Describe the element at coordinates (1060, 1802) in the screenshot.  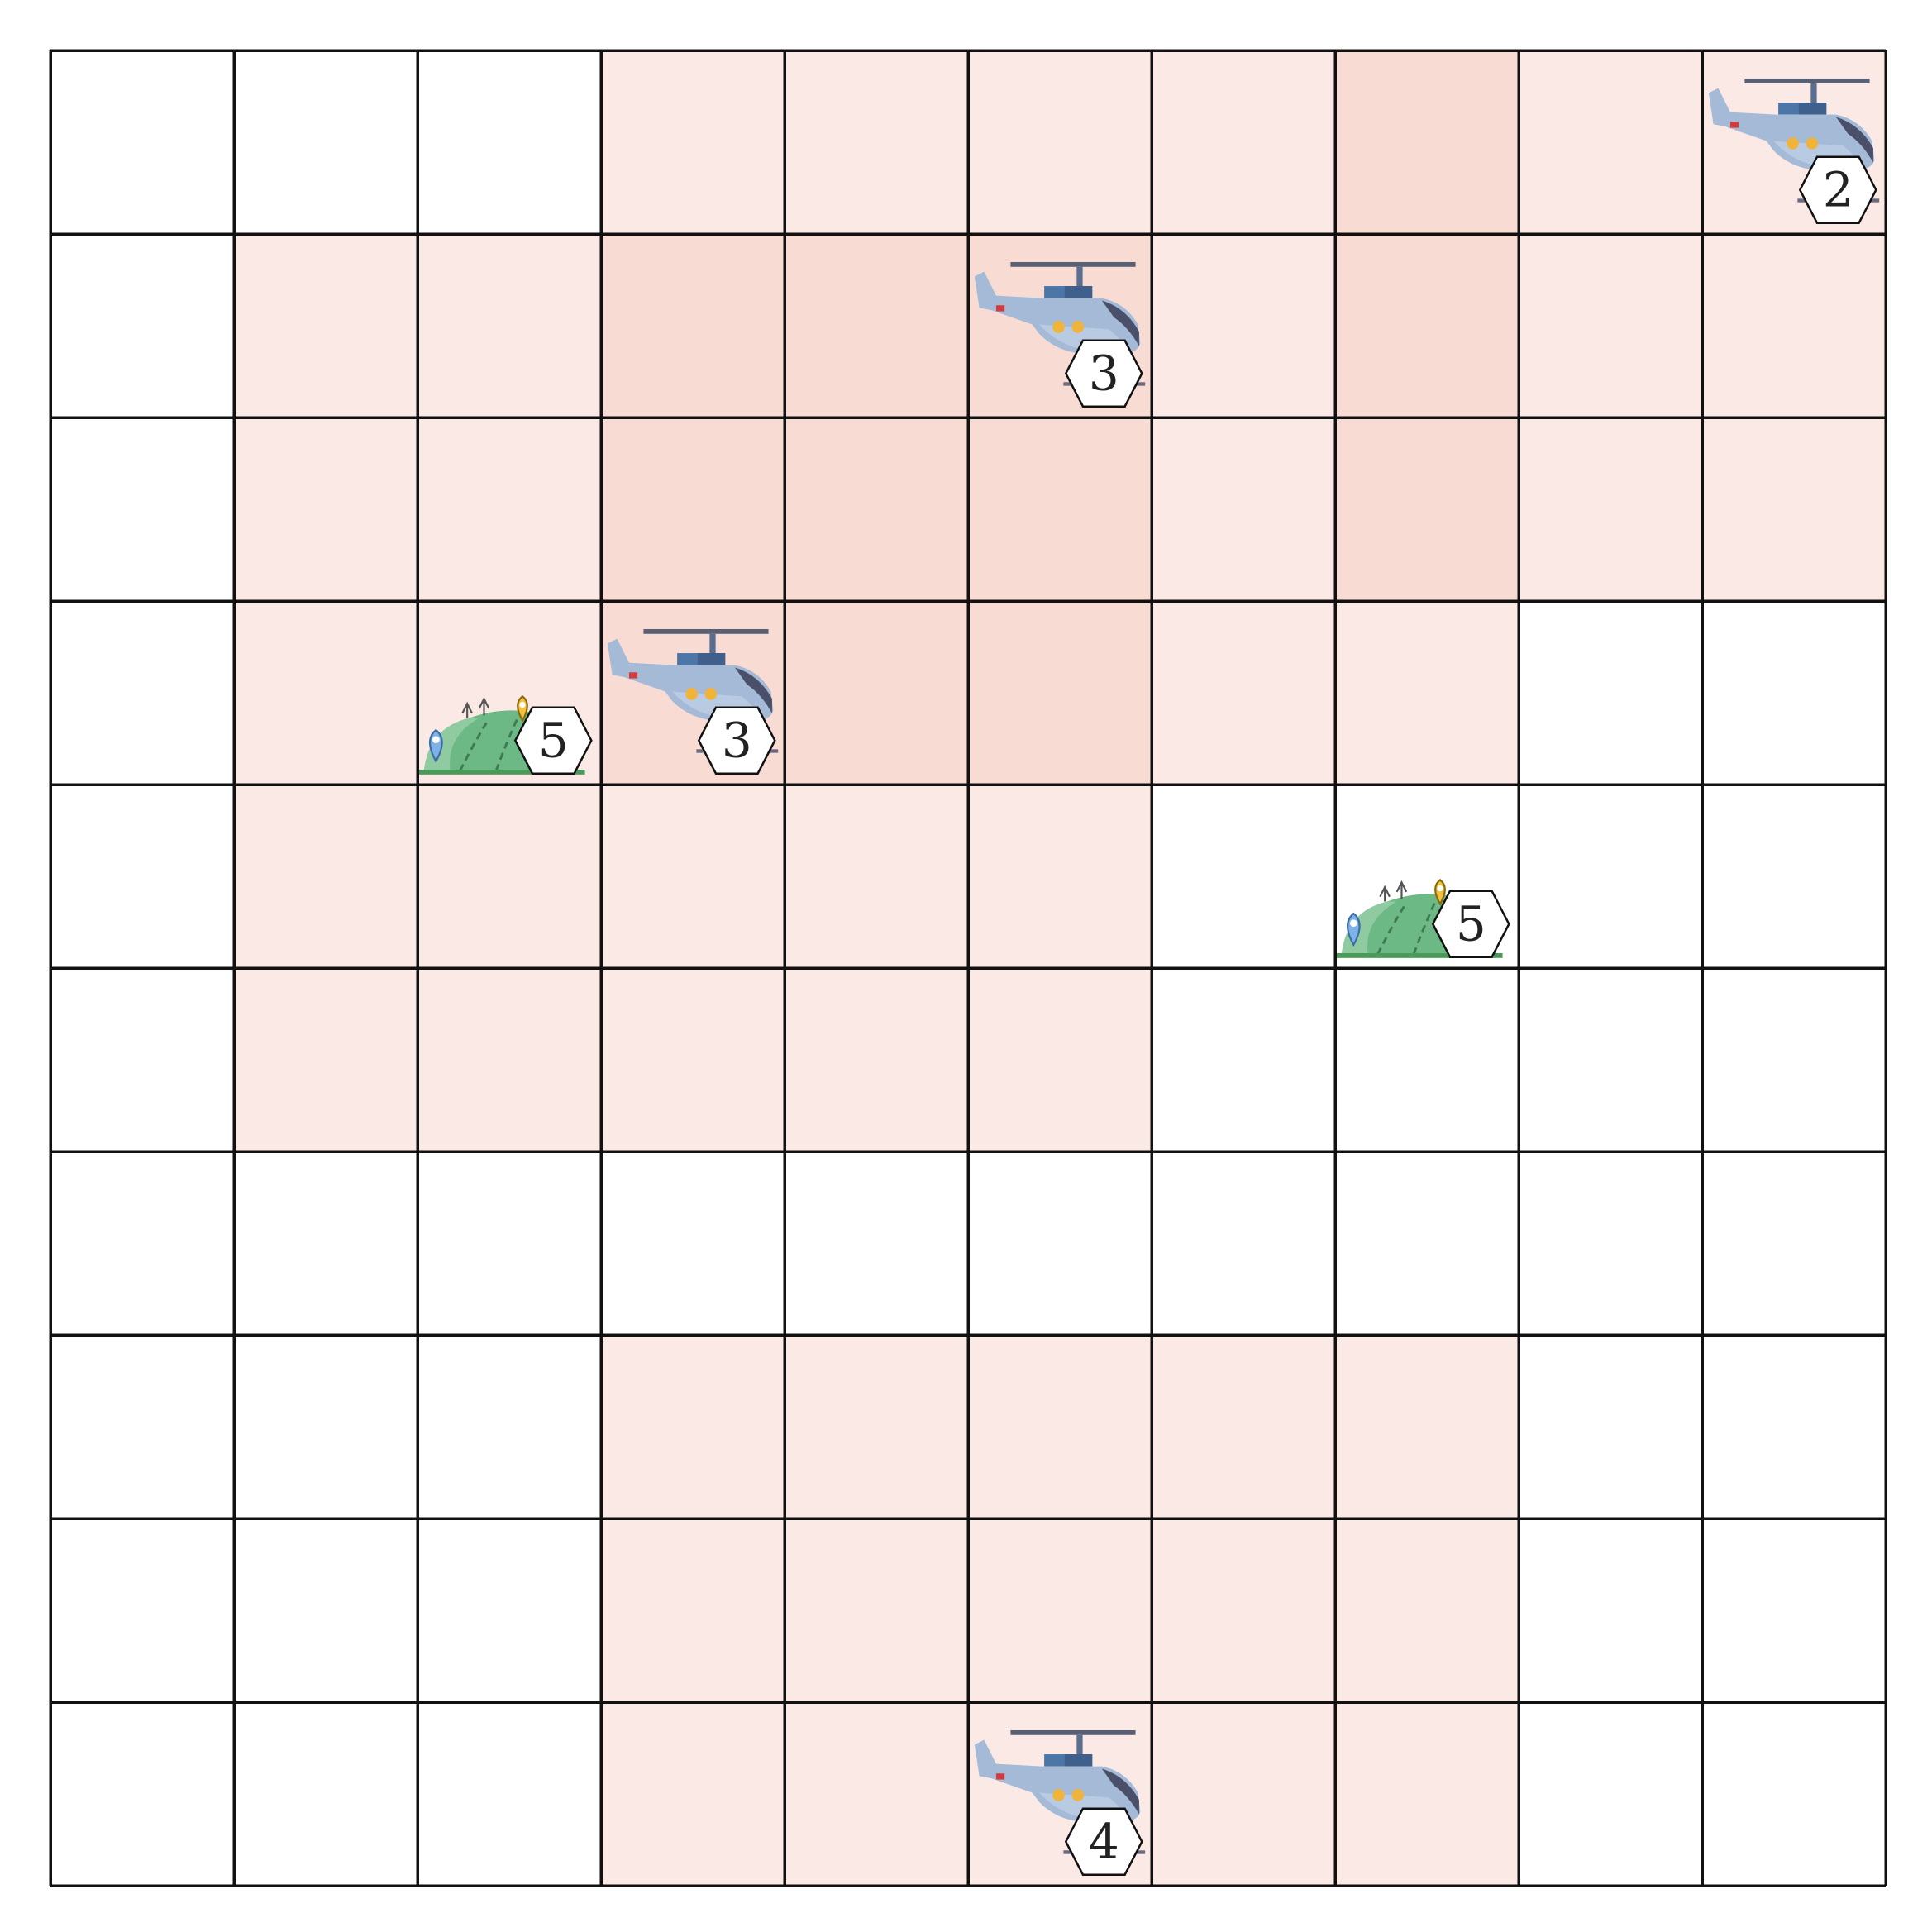
I see `helicopter-unit: 4` at that location.